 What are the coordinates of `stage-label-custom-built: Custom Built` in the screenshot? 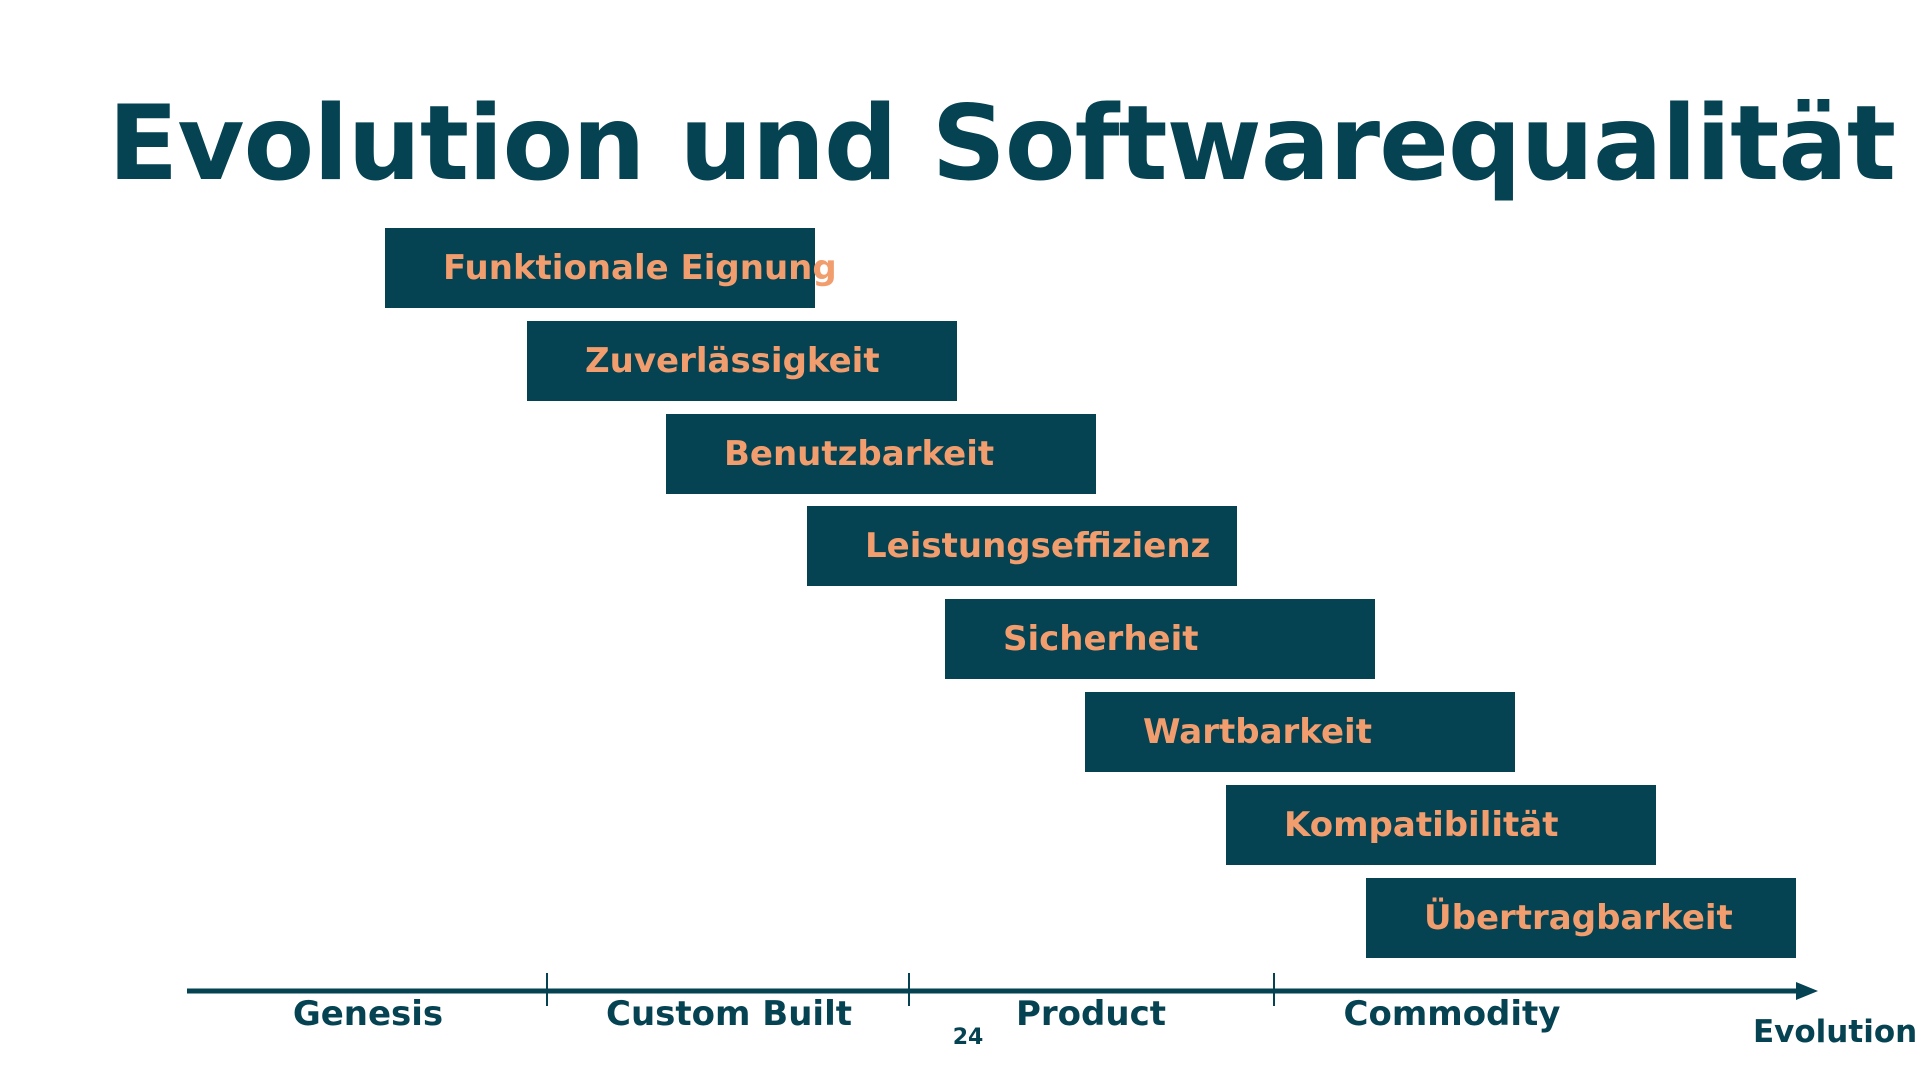 It's located at (729, 1014).